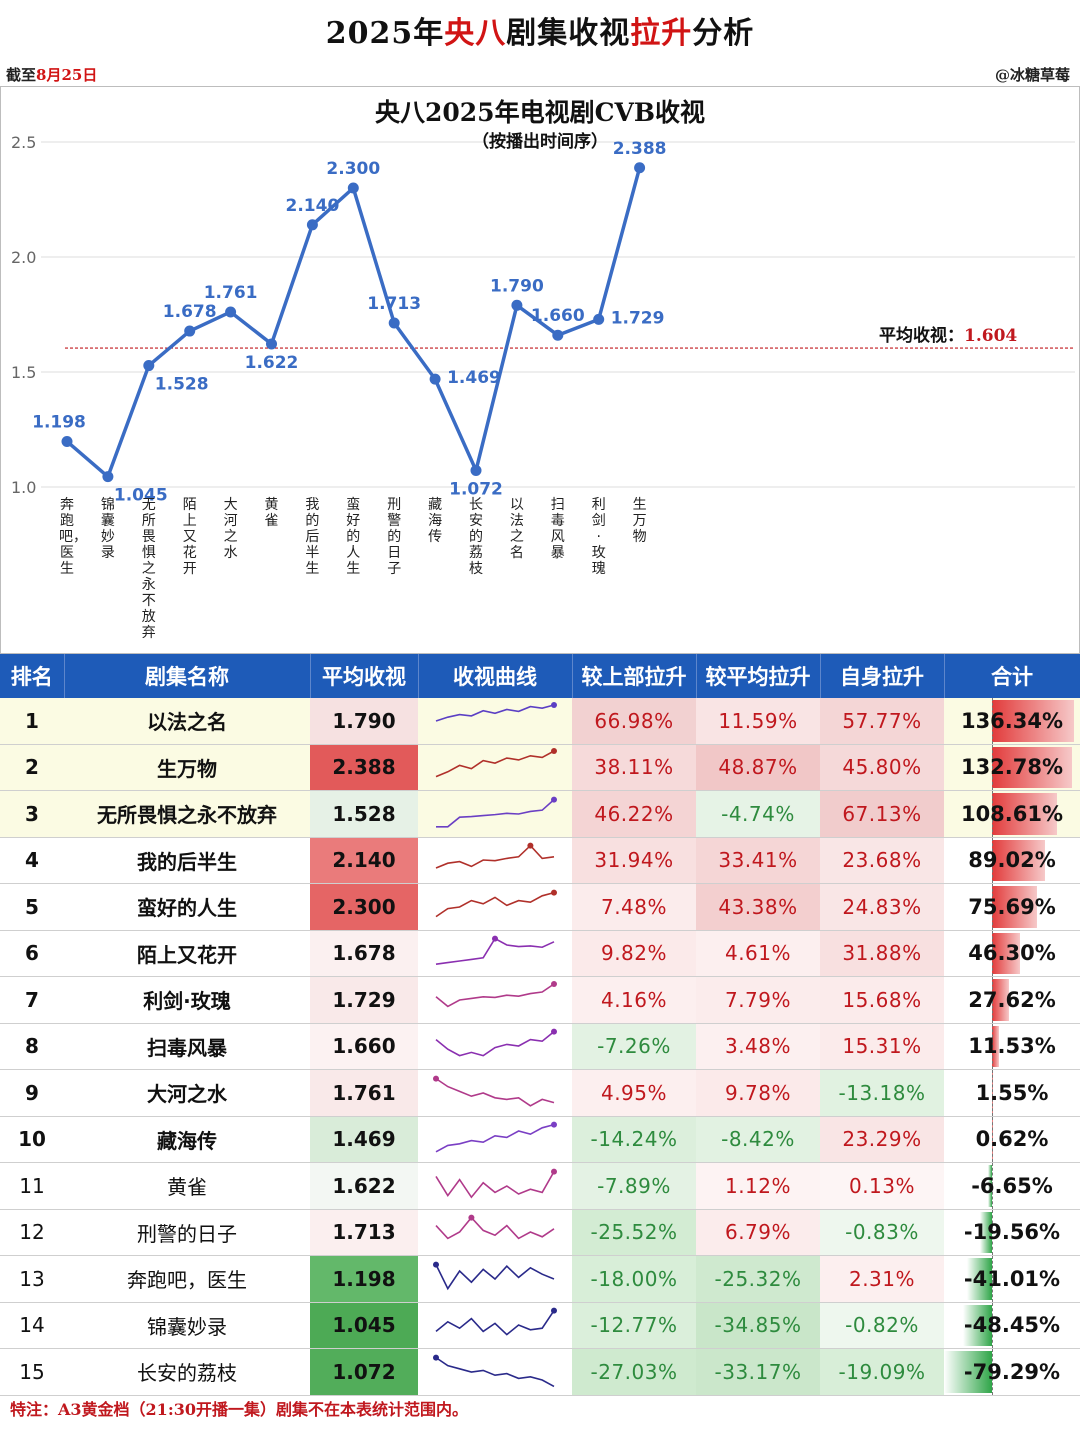  Describe the element at coordinates (364, 953) in the screenshot. I see `rating-cell: 1.678` at that location.